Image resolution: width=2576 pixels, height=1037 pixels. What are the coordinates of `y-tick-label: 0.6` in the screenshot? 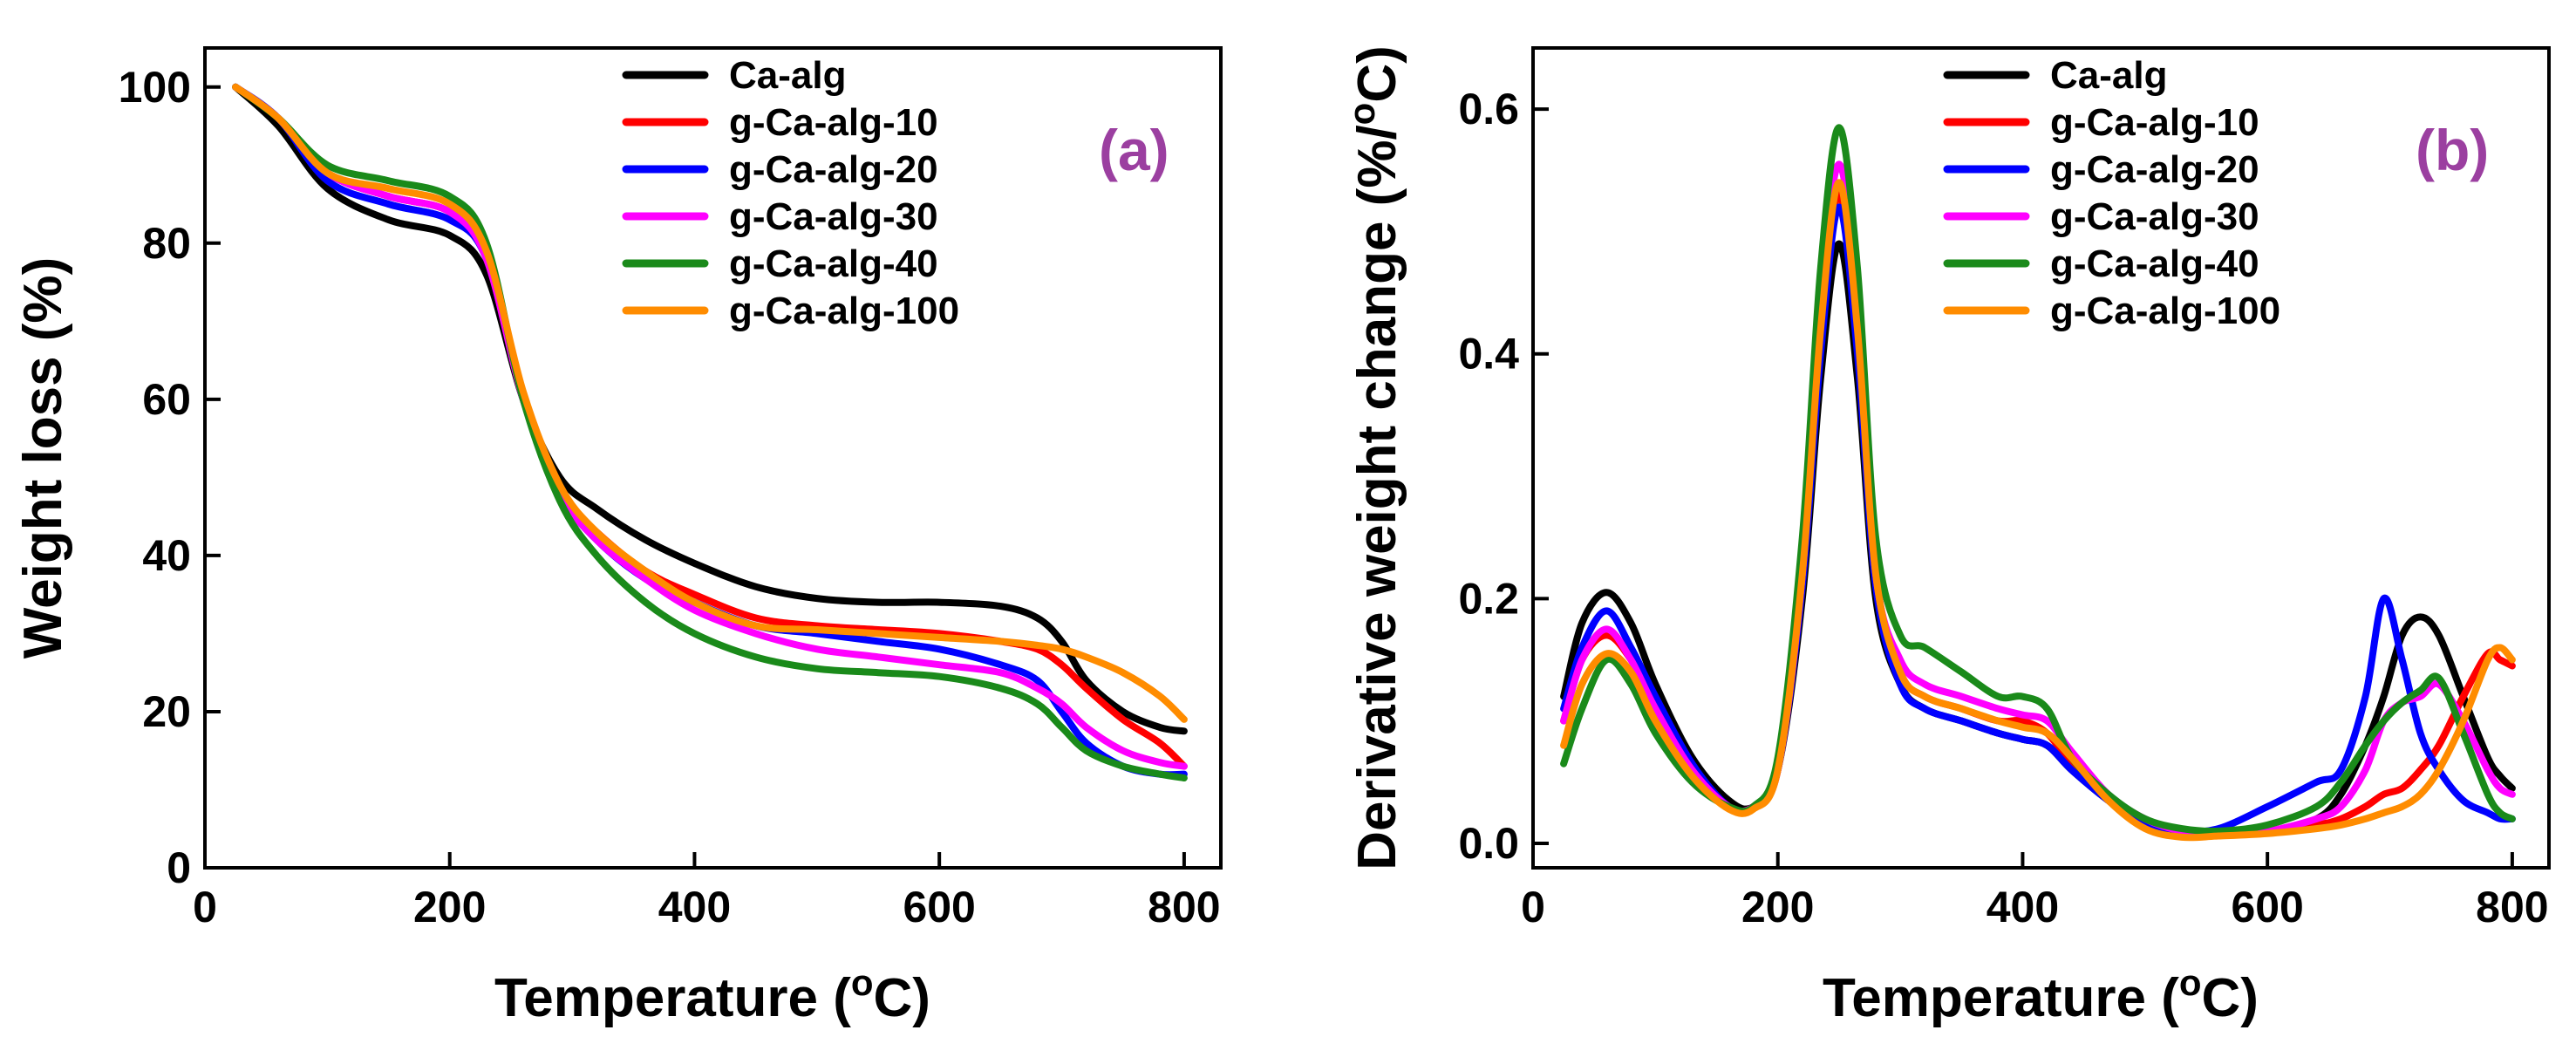 It's located at (1488, 109).